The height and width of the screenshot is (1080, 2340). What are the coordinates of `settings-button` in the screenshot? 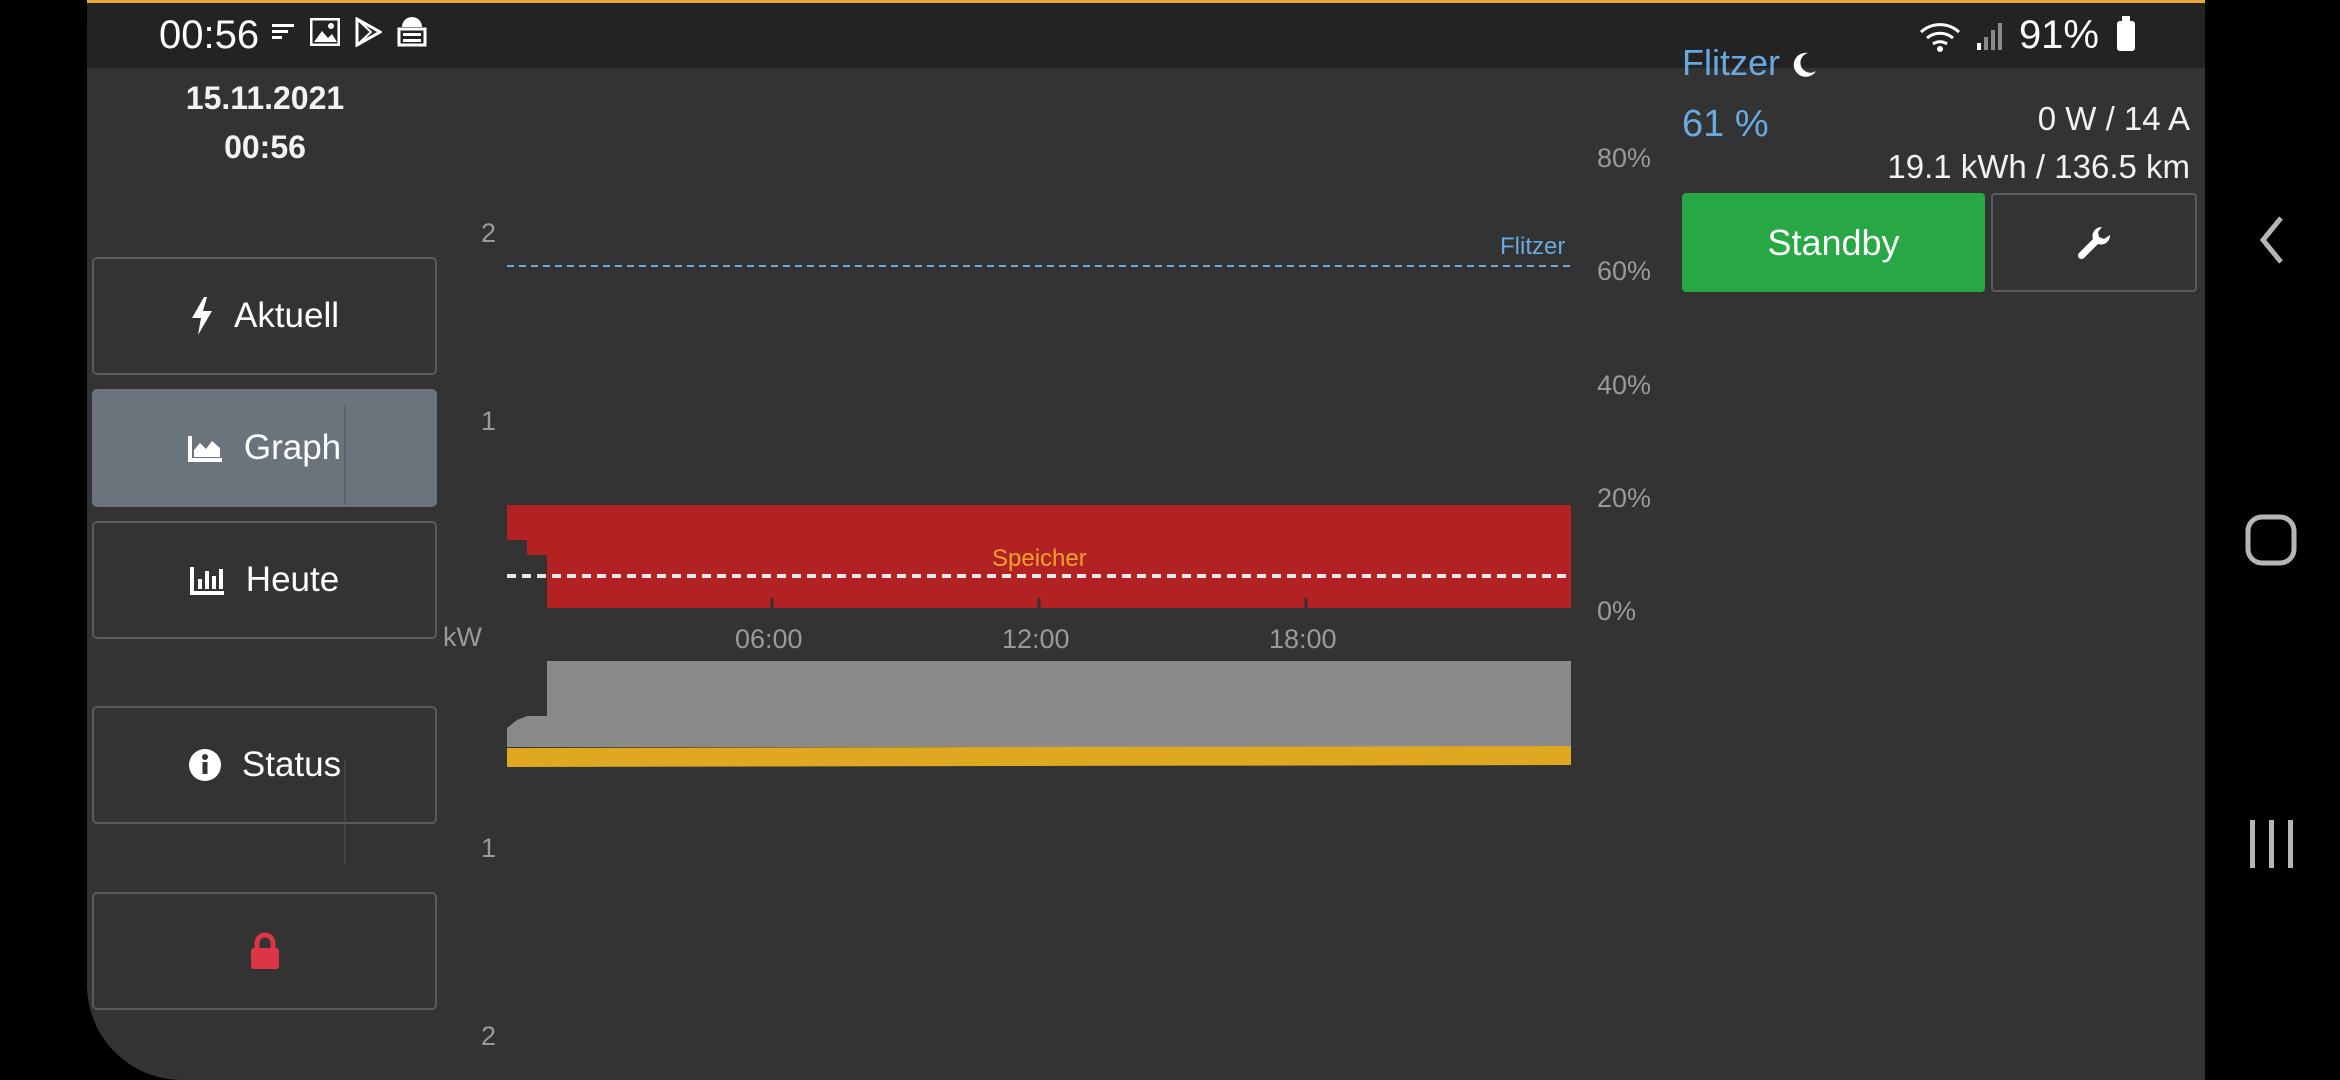 It's located at (2094, 242).